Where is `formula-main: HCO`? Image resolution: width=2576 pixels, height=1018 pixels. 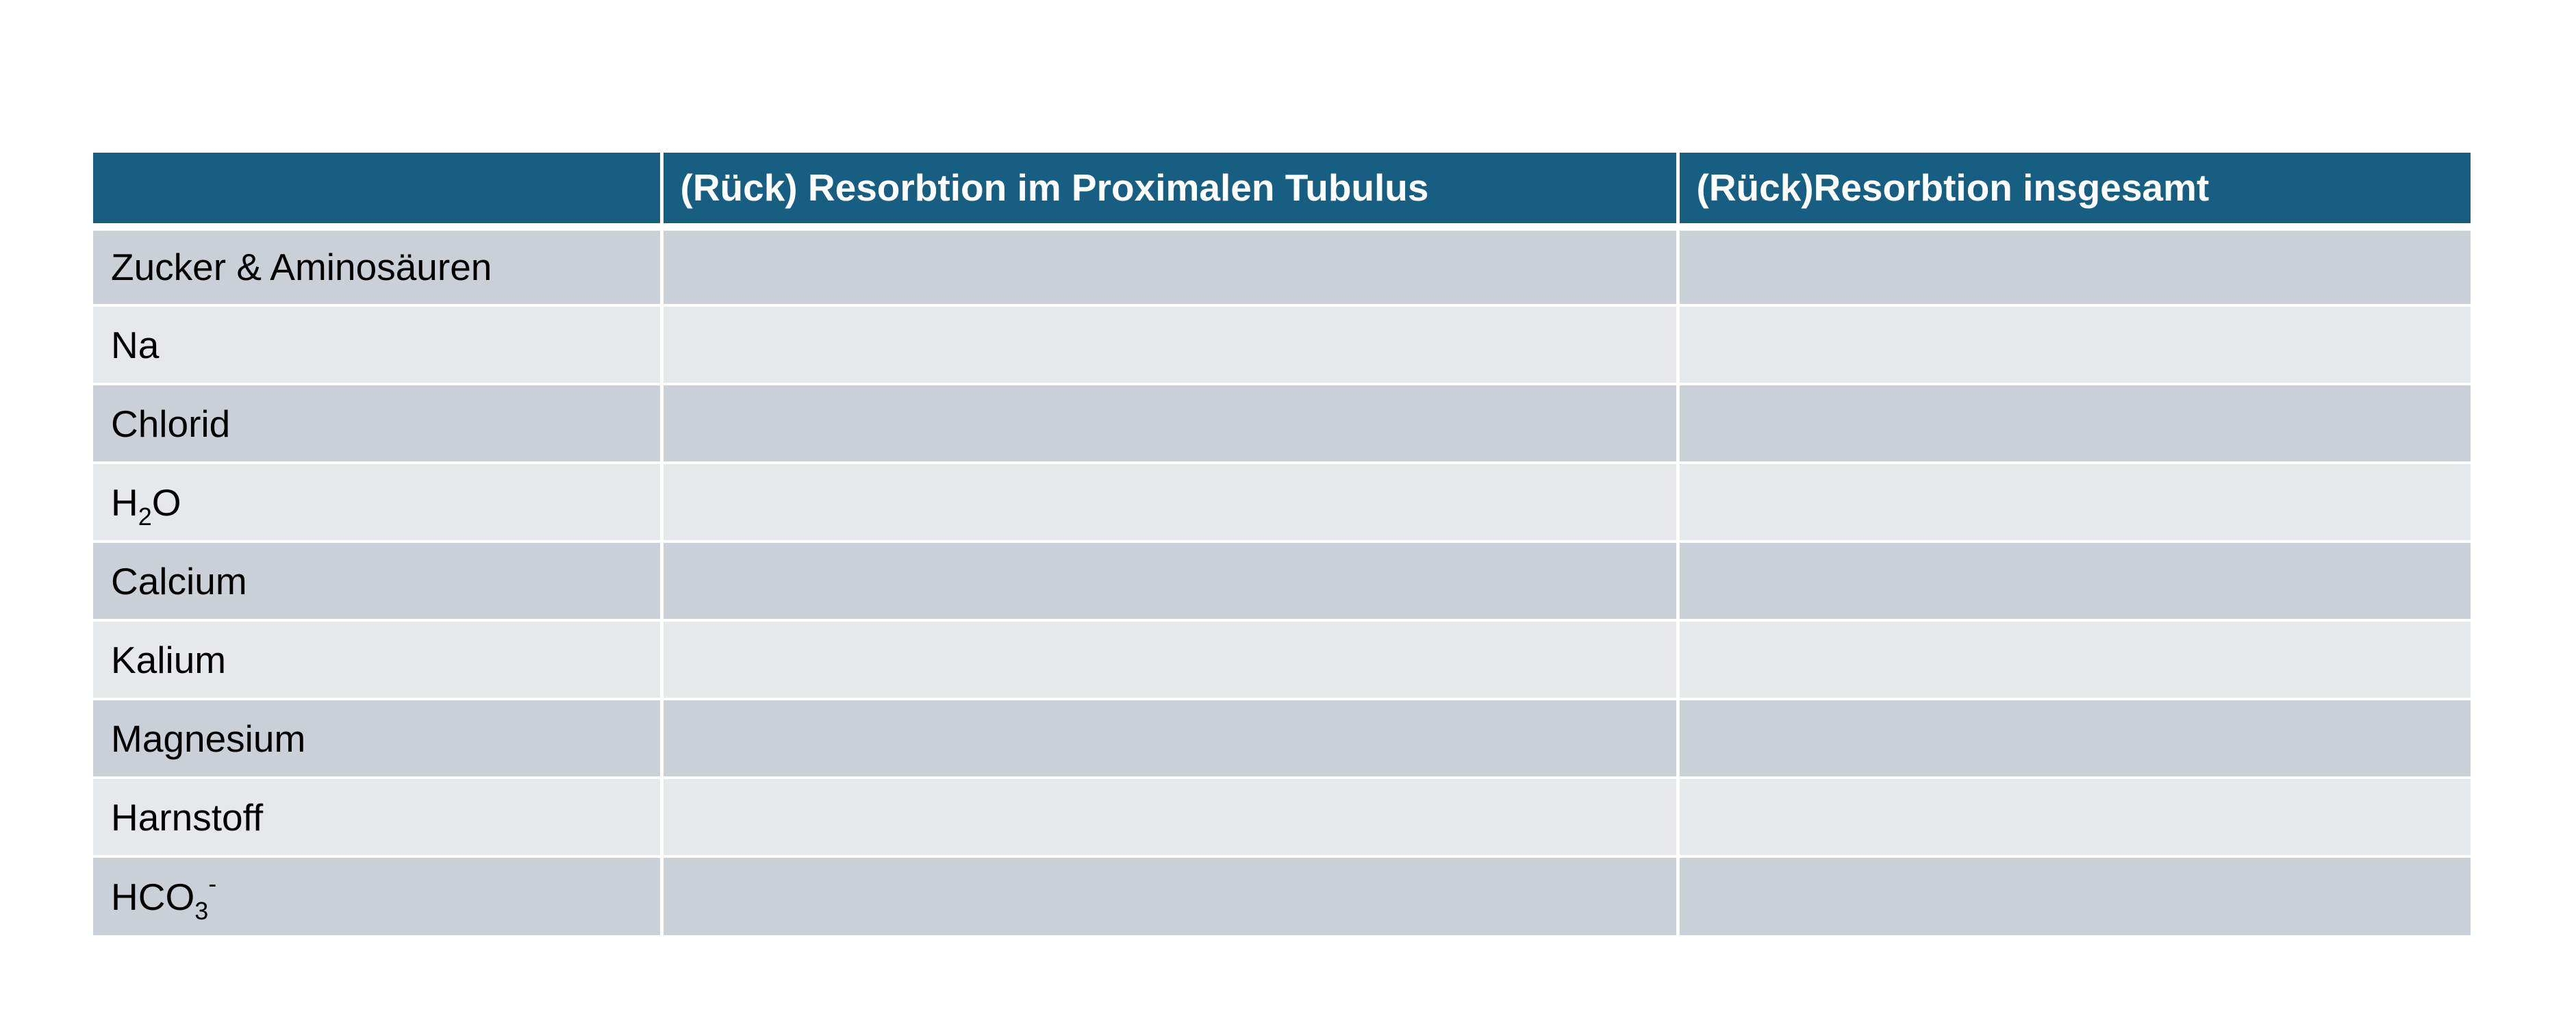 formula-main: HCO is located at coordinates (153, 896).